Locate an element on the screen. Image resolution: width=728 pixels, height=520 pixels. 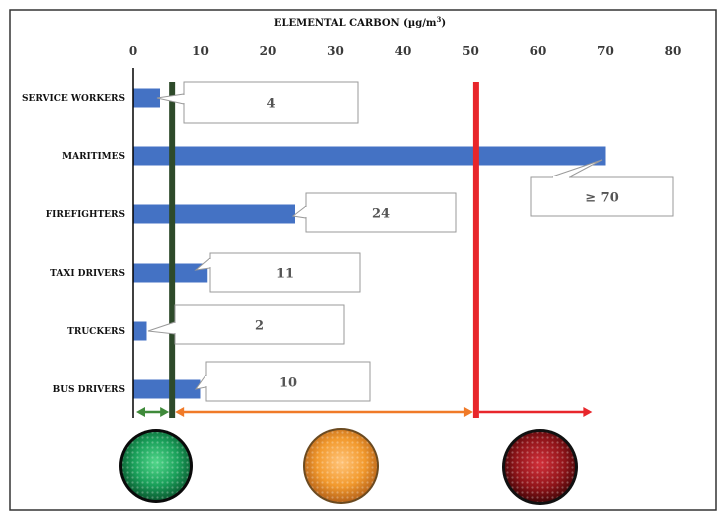
zone-arrow-amber is located at coordinates (324, 412).